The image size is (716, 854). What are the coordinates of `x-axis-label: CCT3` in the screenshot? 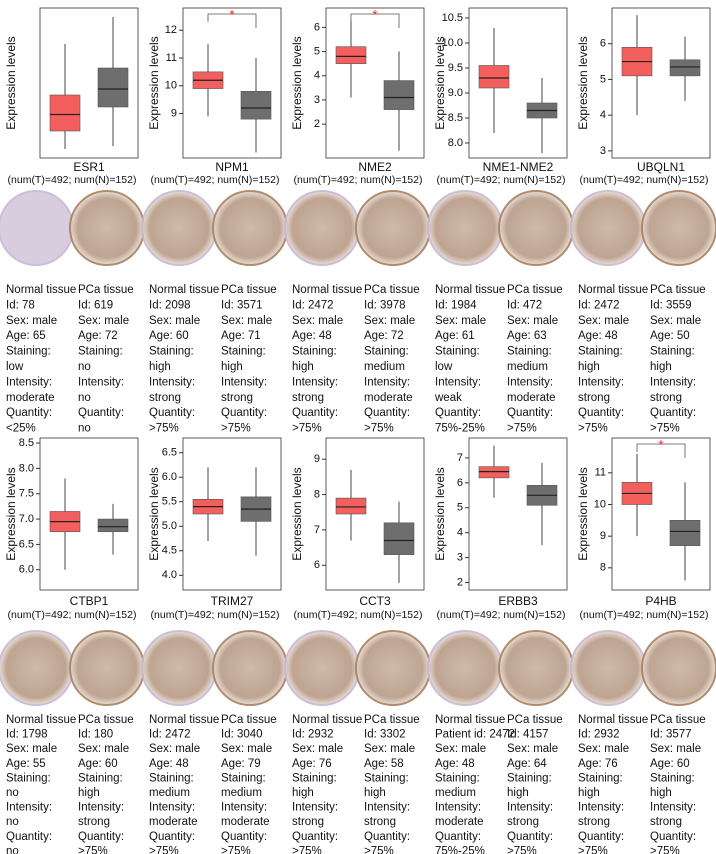 It's located at (375, 601).